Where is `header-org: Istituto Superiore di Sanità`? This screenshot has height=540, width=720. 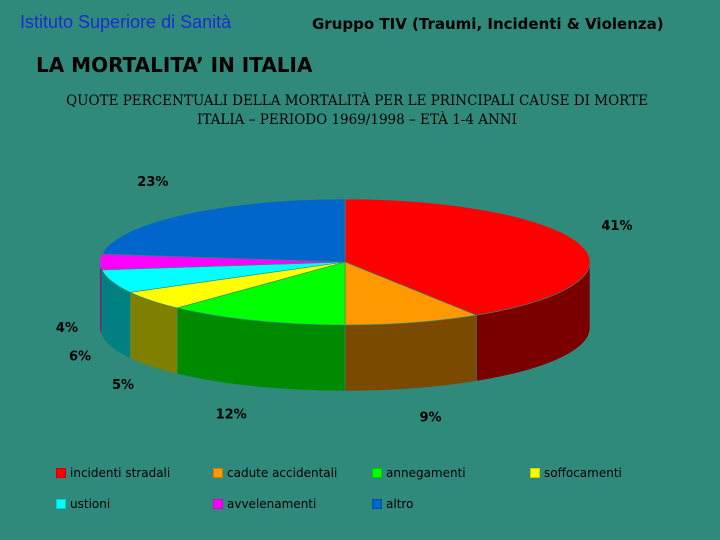 header-org: Istituto Superiore di Sanità is located at coordinates (126, 22).